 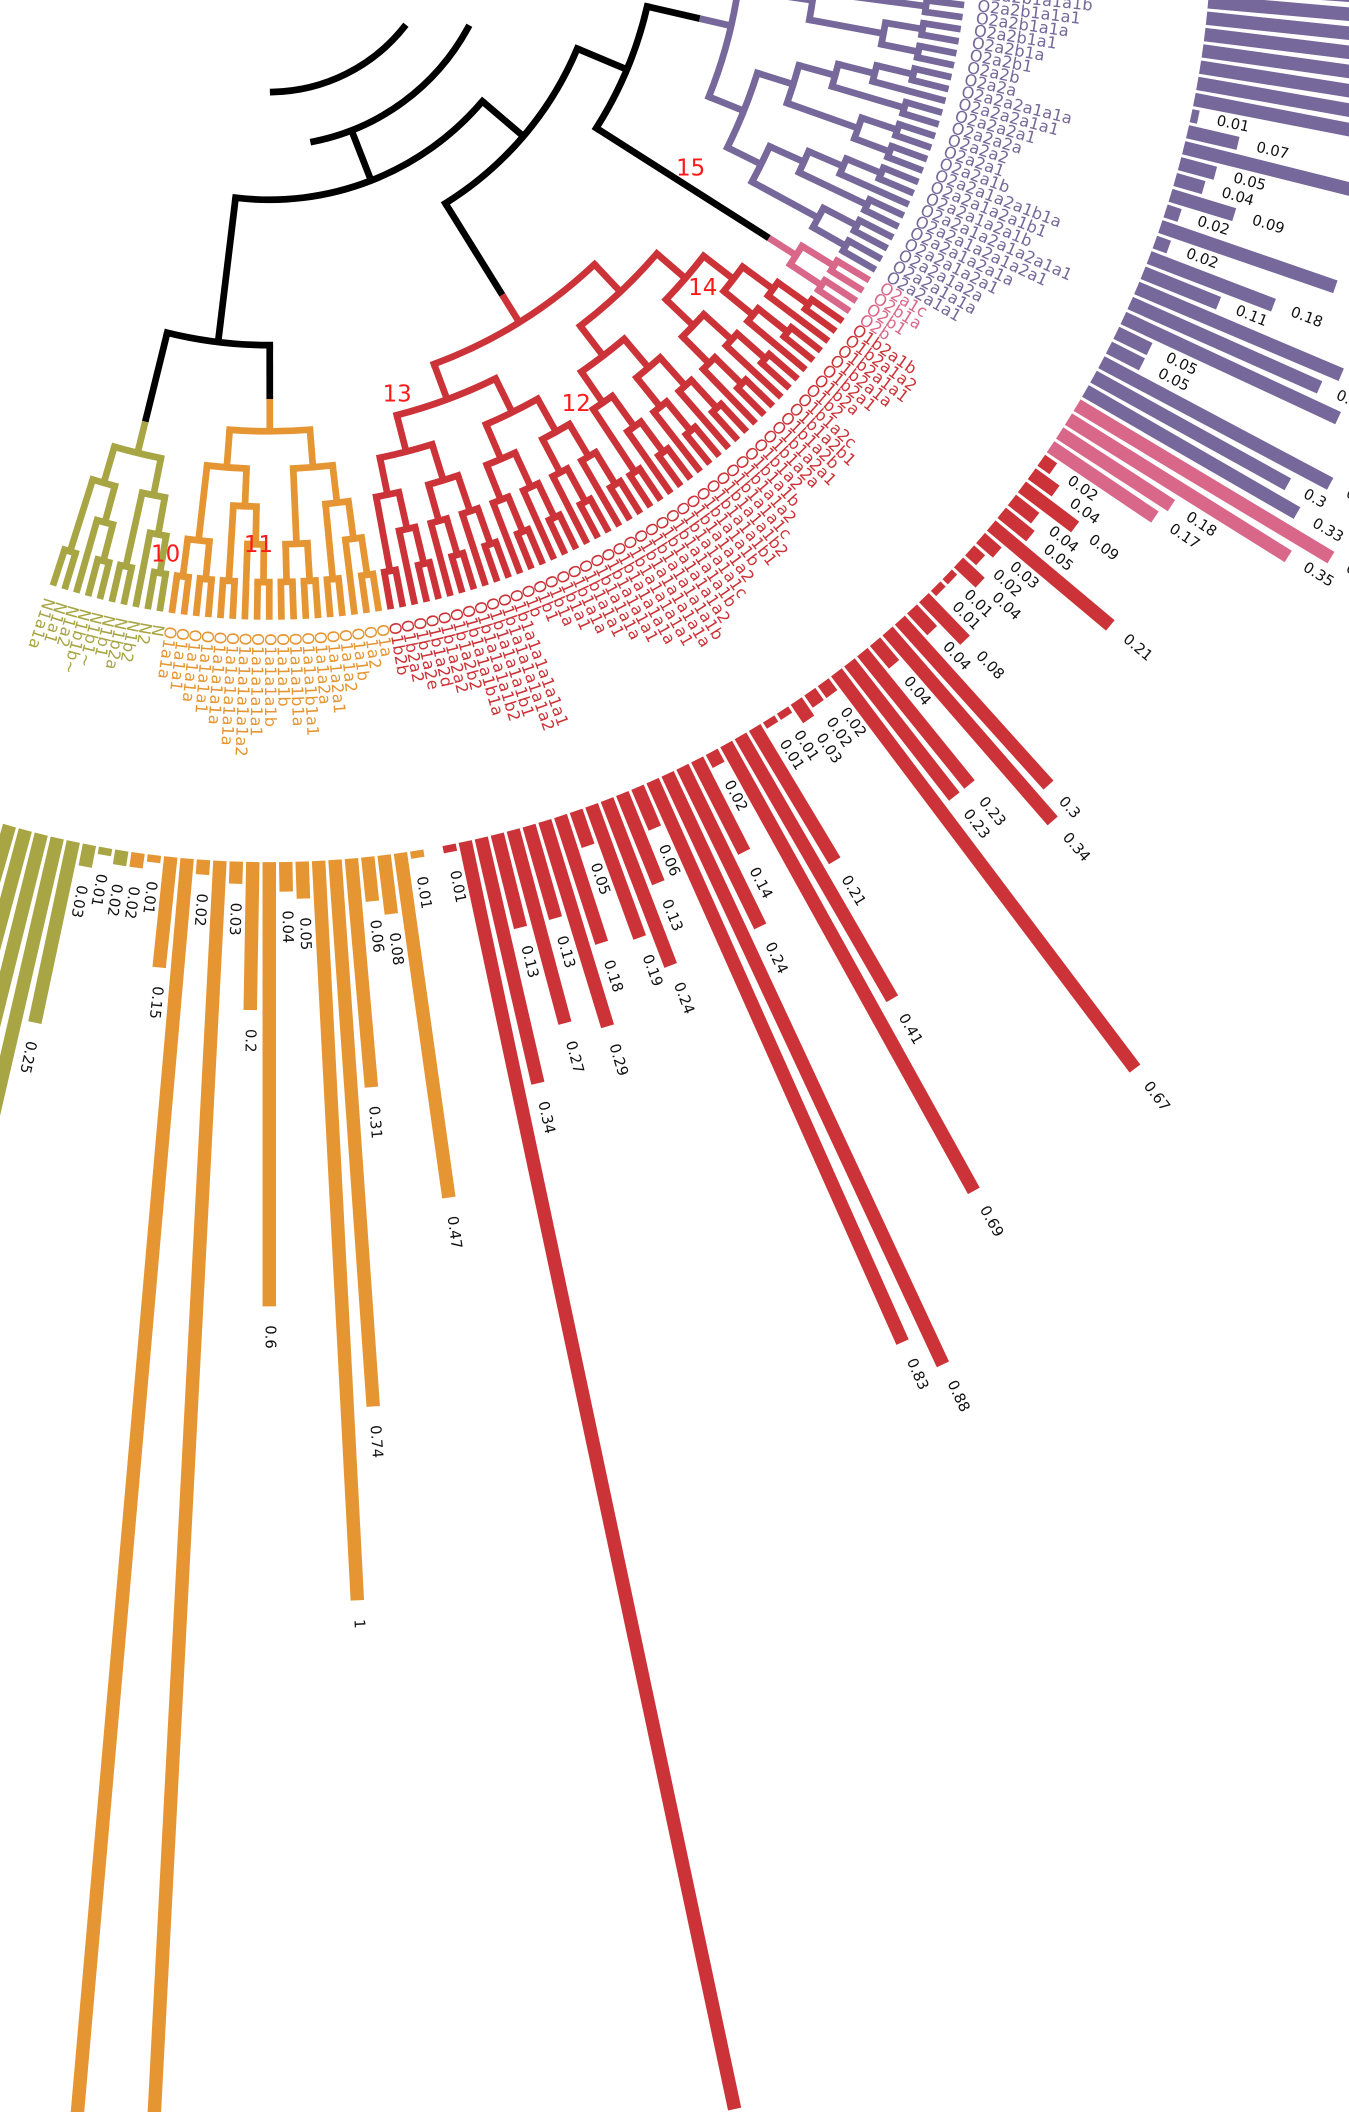 I want to click on value-label: 0.47, so click(x=454, y=1232).